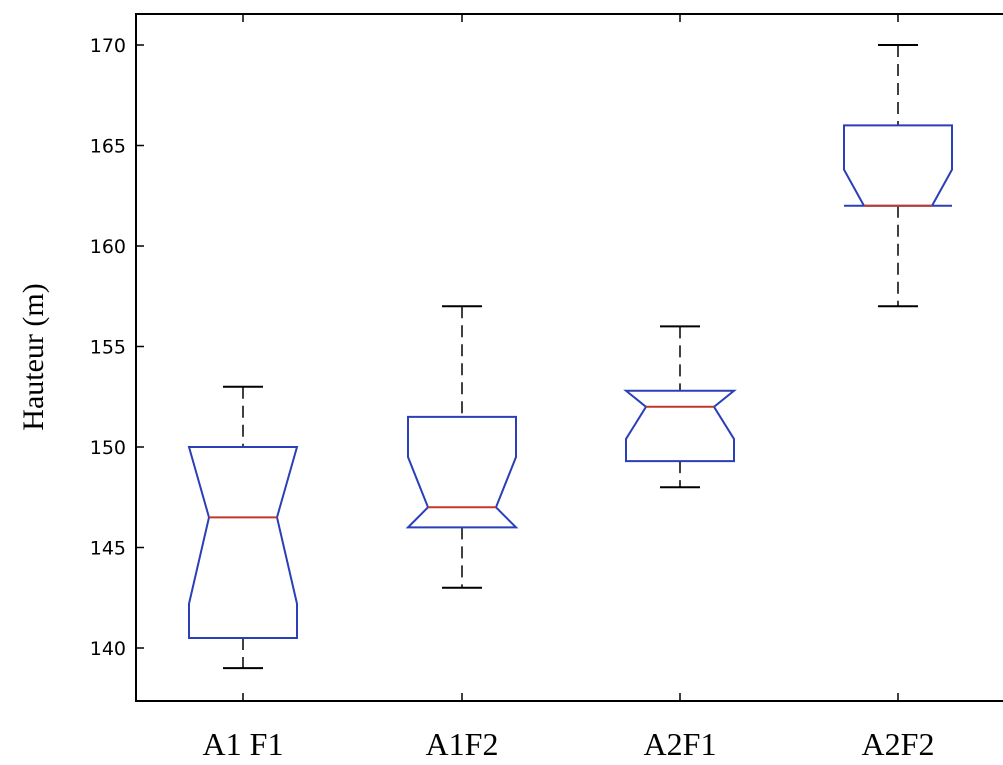 This screenshot has height=765, width=1003. Describe the element at coordinates (108, 247) in the screenshot. I see `y-tick-label: 160` at that location.